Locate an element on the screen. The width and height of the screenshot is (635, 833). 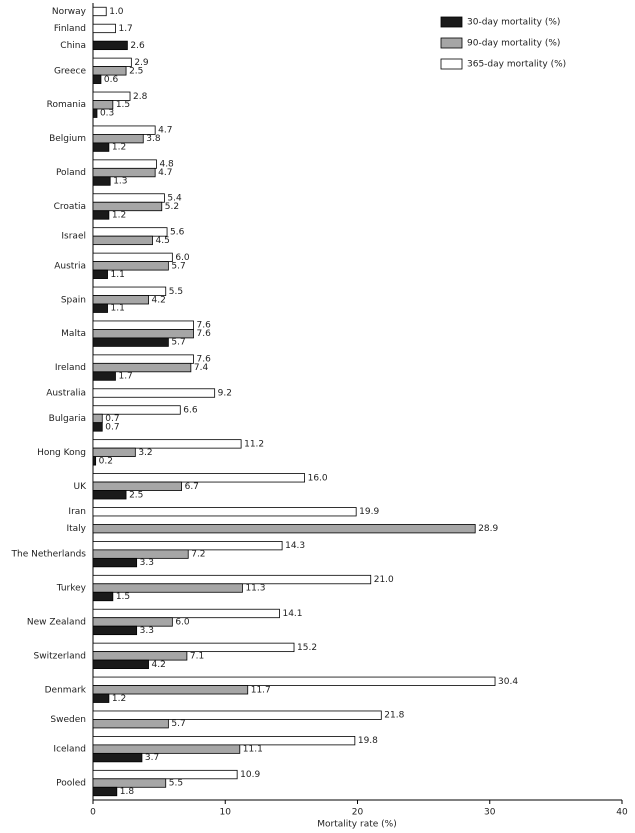
category-label: Sweden is located at coordinates (68, 720).